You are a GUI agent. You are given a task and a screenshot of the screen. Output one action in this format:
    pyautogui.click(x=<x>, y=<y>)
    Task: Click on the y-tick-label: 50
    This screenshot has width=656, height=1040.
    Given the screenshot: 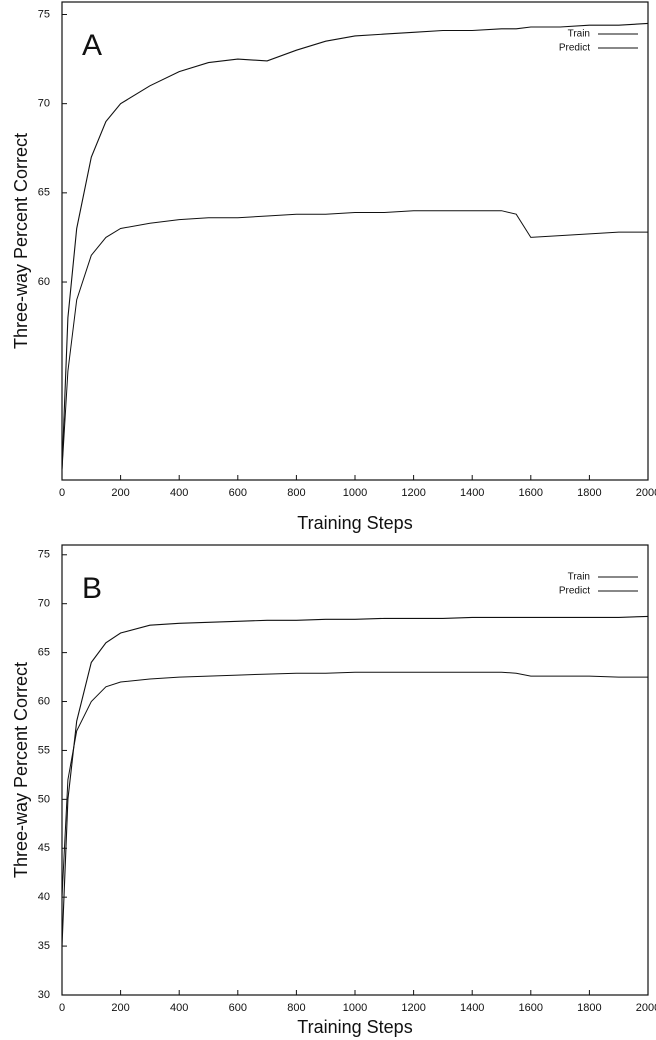 What is the action you would take?
    pyautogui.click(x=44, y=799)
    